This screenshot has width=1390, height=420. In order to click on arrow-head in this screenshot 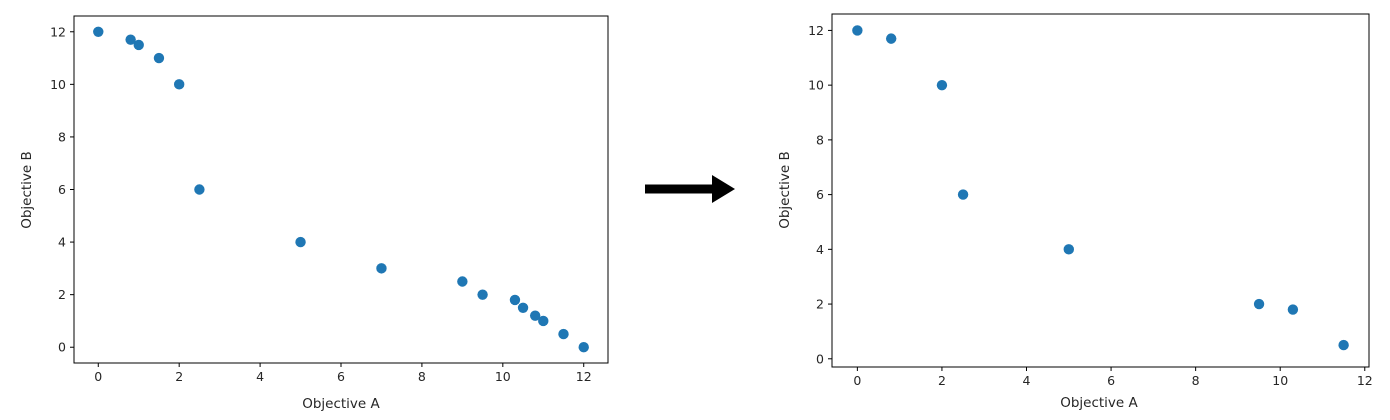, I will do `click(723, 189)`.